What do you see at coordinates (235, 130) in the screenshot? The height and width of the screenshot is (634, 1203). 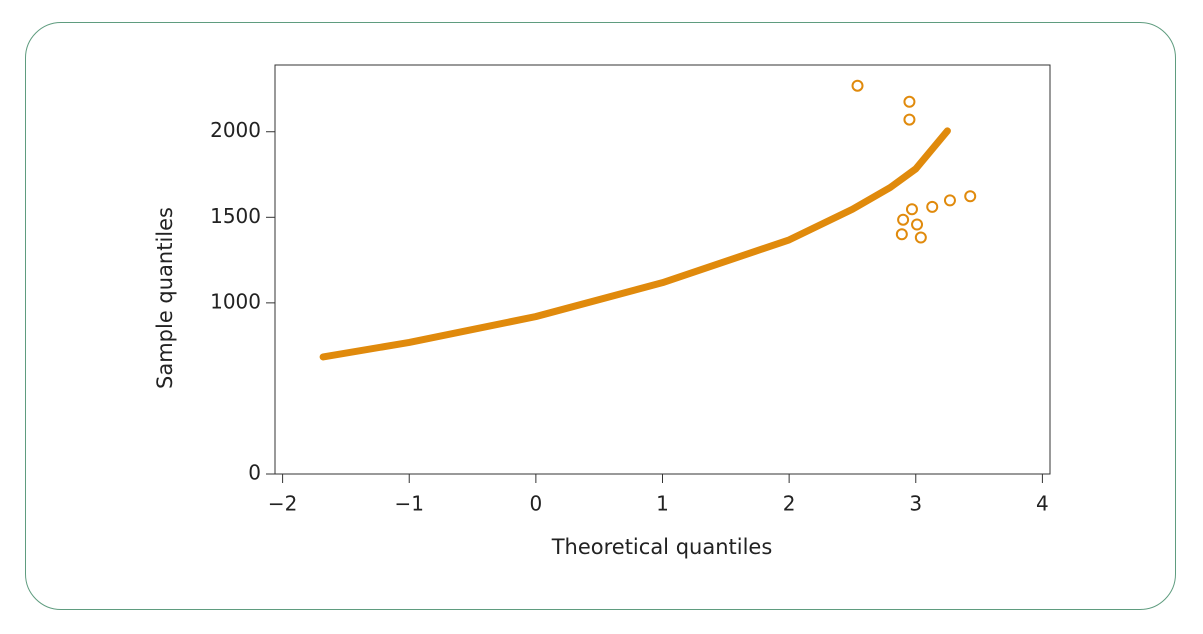 I see `y-tick-label: 2000` at bounding box center [235, 130].